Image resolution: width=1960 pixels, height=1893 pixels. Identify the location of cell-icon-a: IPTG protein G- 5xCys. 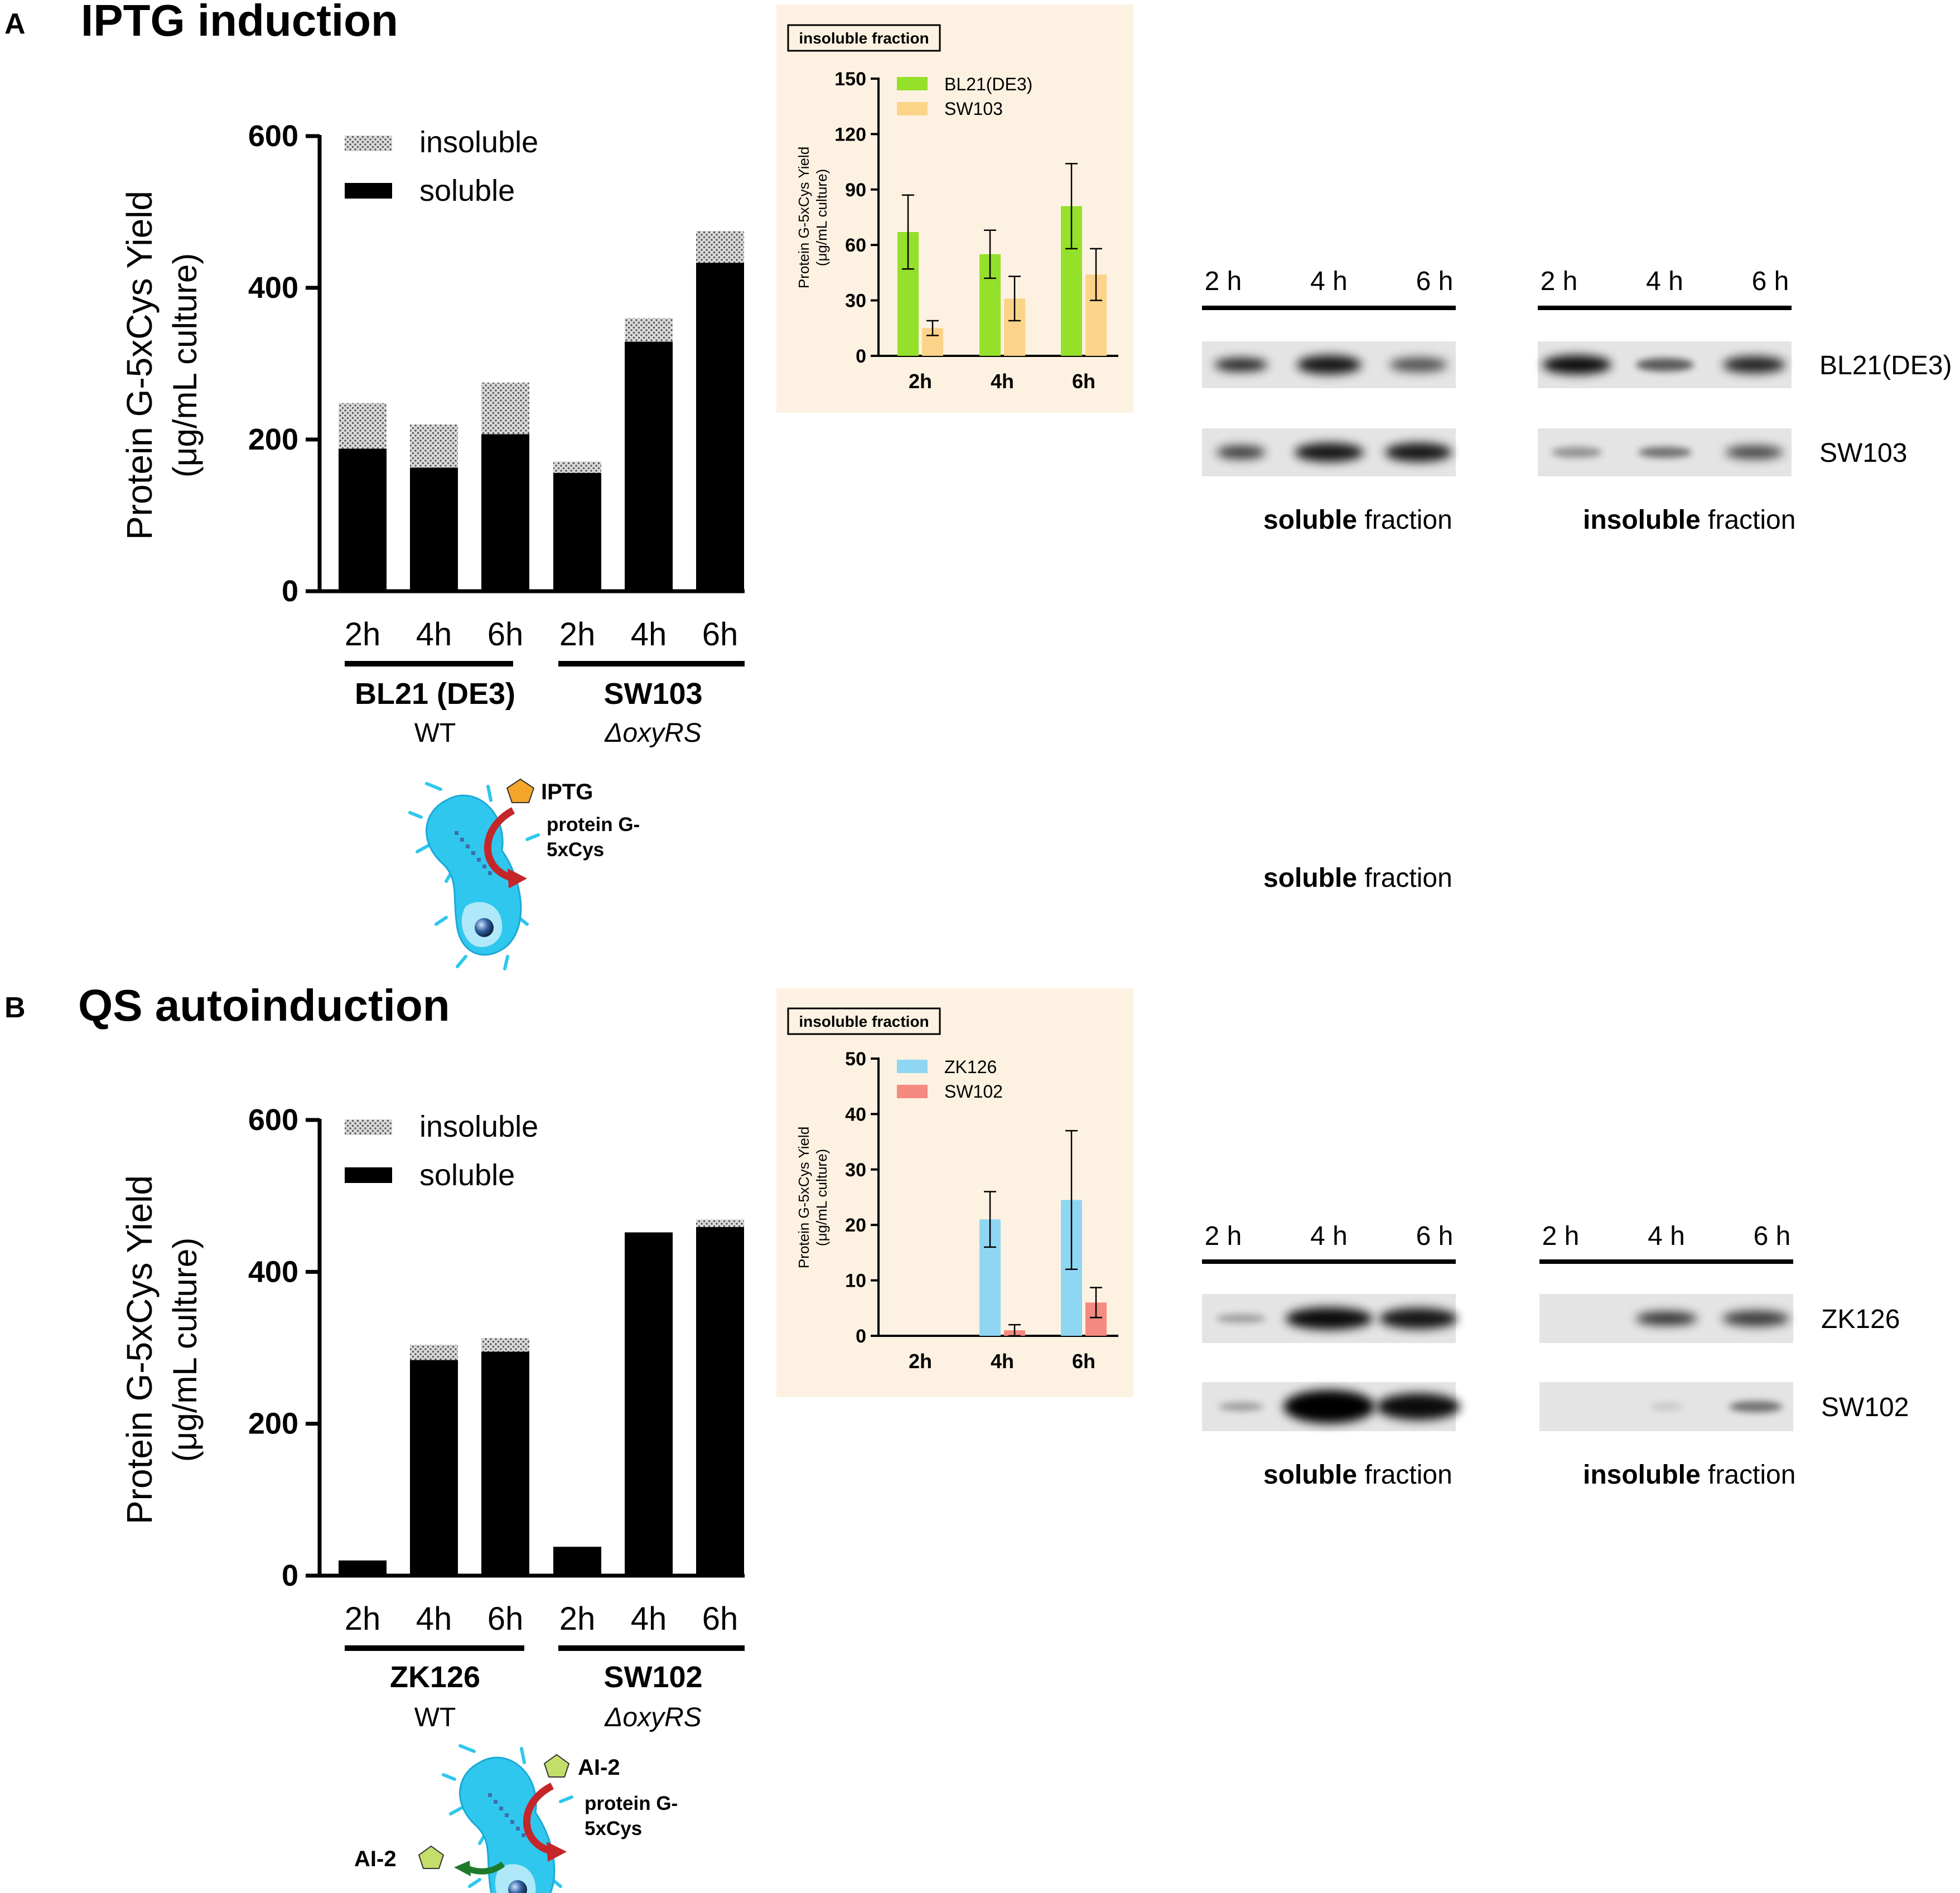
(524, 874).